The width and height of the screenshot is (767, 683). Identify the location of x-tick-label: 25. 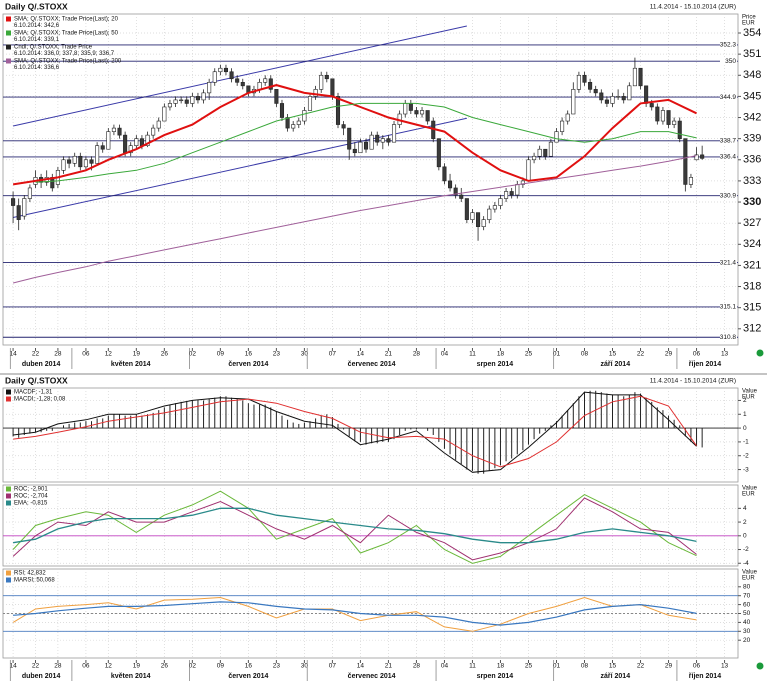
(529, 354).